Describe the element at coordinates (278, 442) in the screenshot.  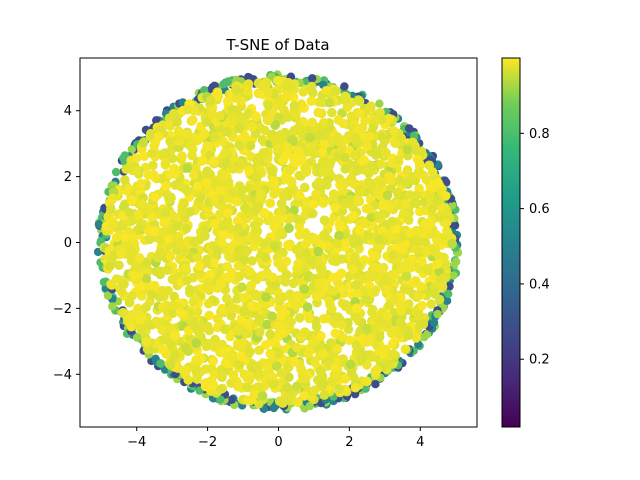
I see `x-tick-label: 0` at that location.